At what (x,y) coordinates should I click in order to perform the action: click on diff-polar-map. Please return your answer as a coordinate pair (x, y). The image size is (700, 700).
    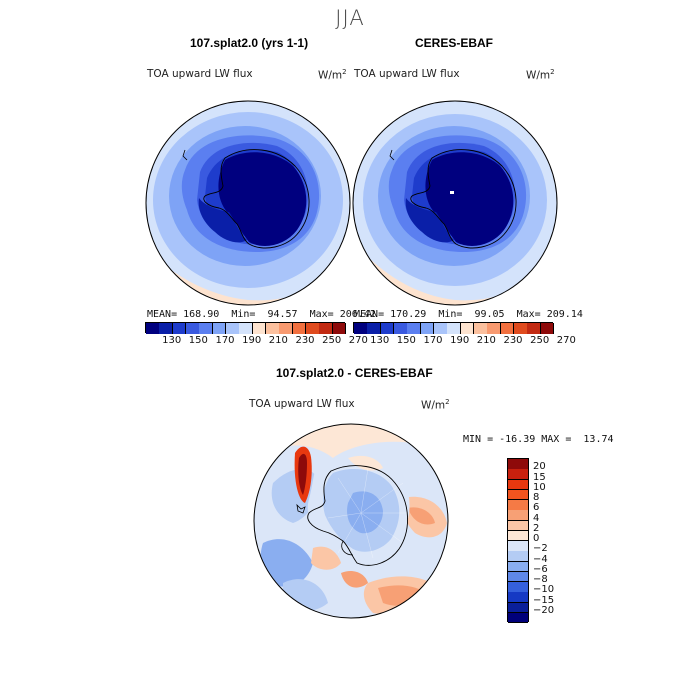
    Looking at the image, I should click on (351, 521).